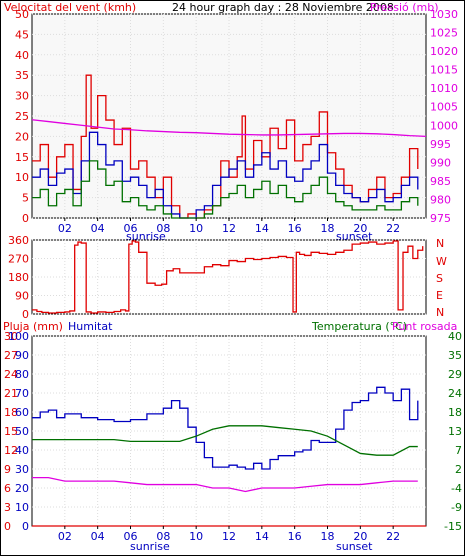 Image resolution: width=465 pixels, height=560 pixels. I want to click on pressure-tick-label: 1025, so click(444, 33).